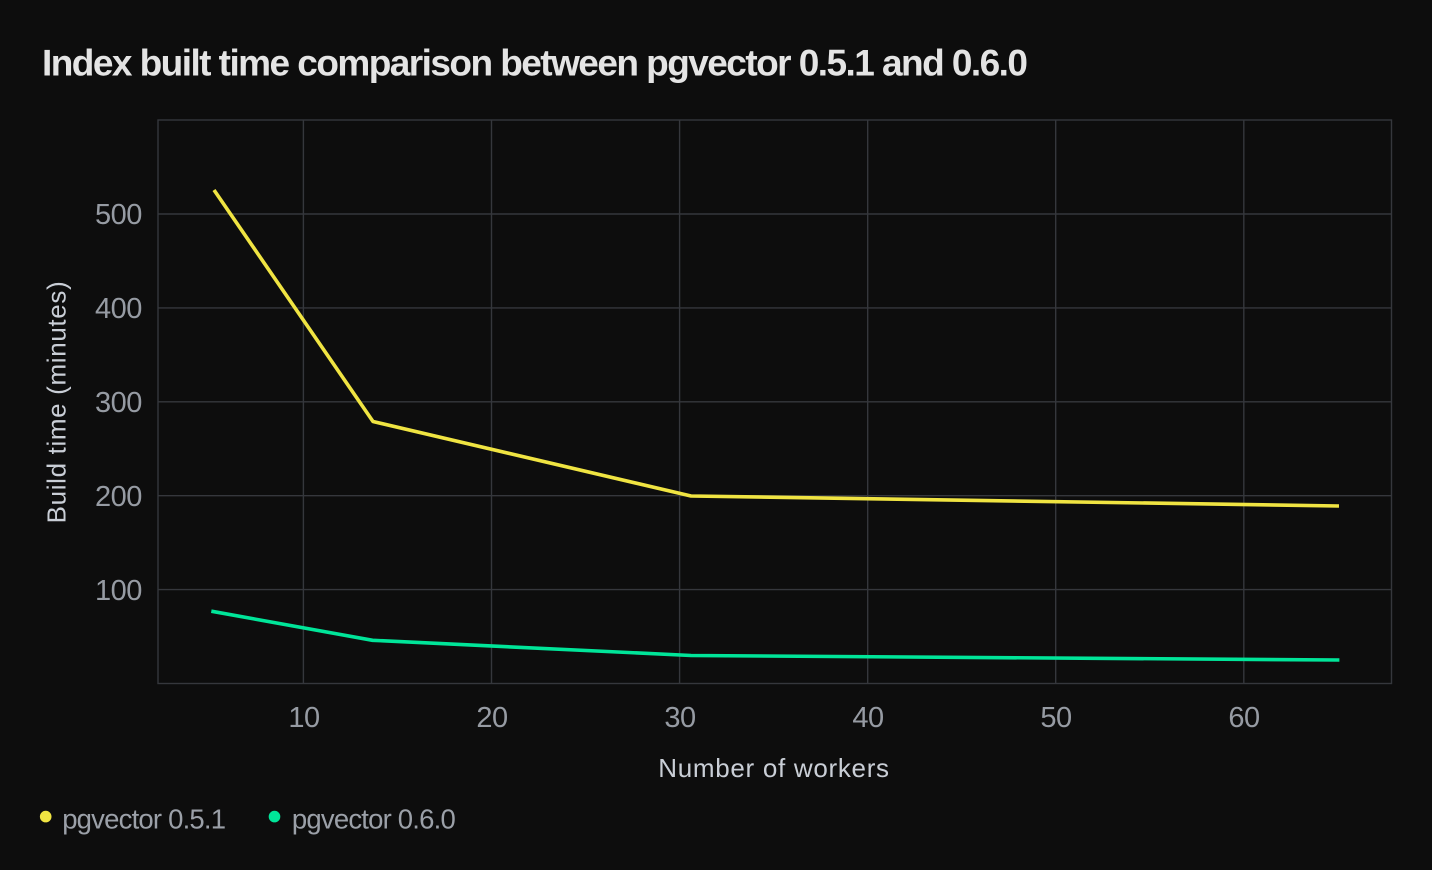 The image size is (1432, 870). What do you see at coordinates (118, 497) in the screenshot?
I see `svg-text: 200` at bounding box center [118, 497].